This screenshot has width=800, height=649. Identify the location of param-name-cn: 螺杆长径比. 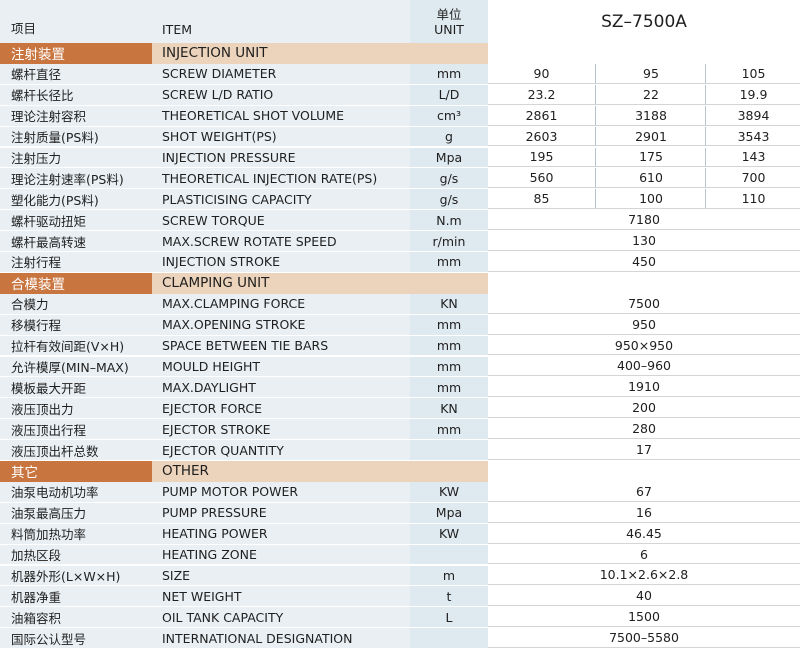
(76, 94).